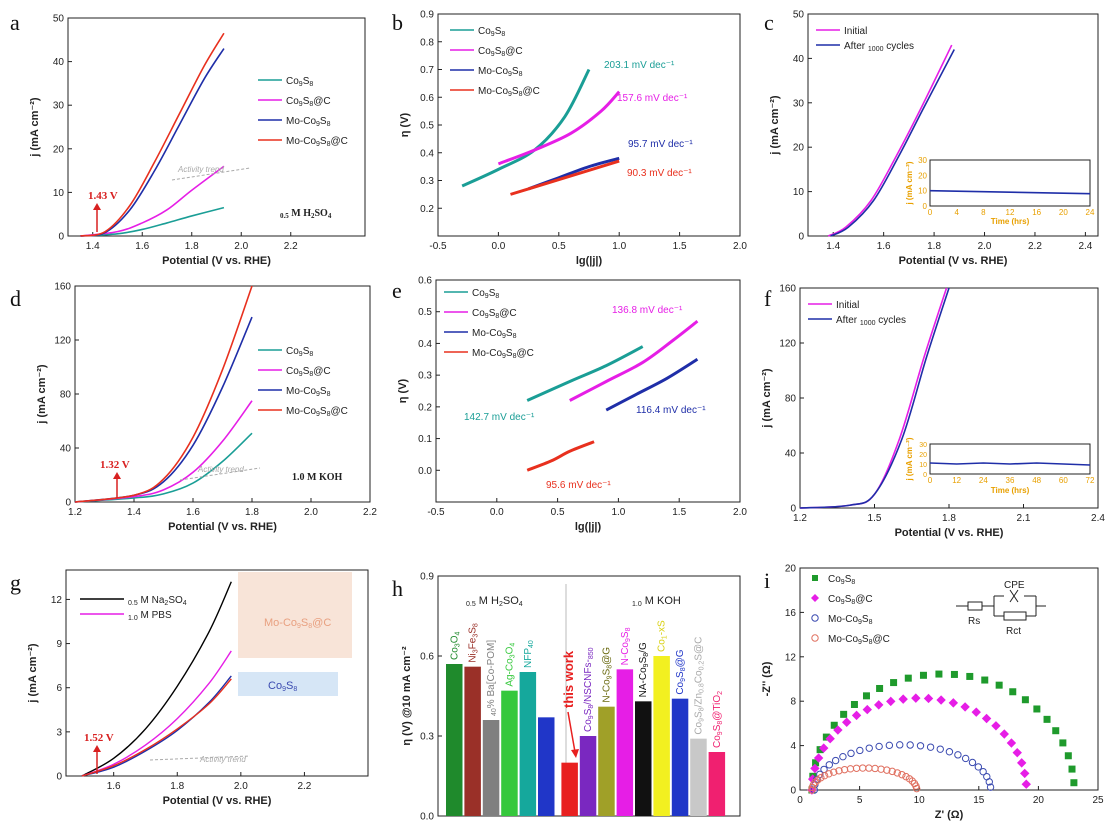 The height and width of the screenshot is (824, 1108). I want to click on inset-x-tick: 36, so click(1010, 480).